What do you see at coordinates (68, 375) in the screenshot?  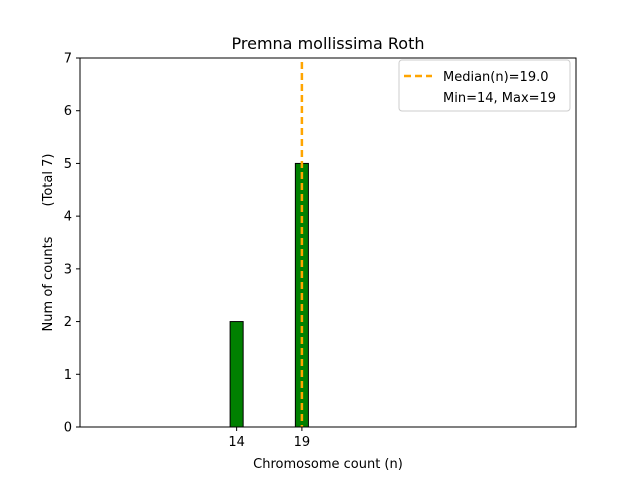 I see `y-tick-label-1: 1` at bounding box center [68, 375].